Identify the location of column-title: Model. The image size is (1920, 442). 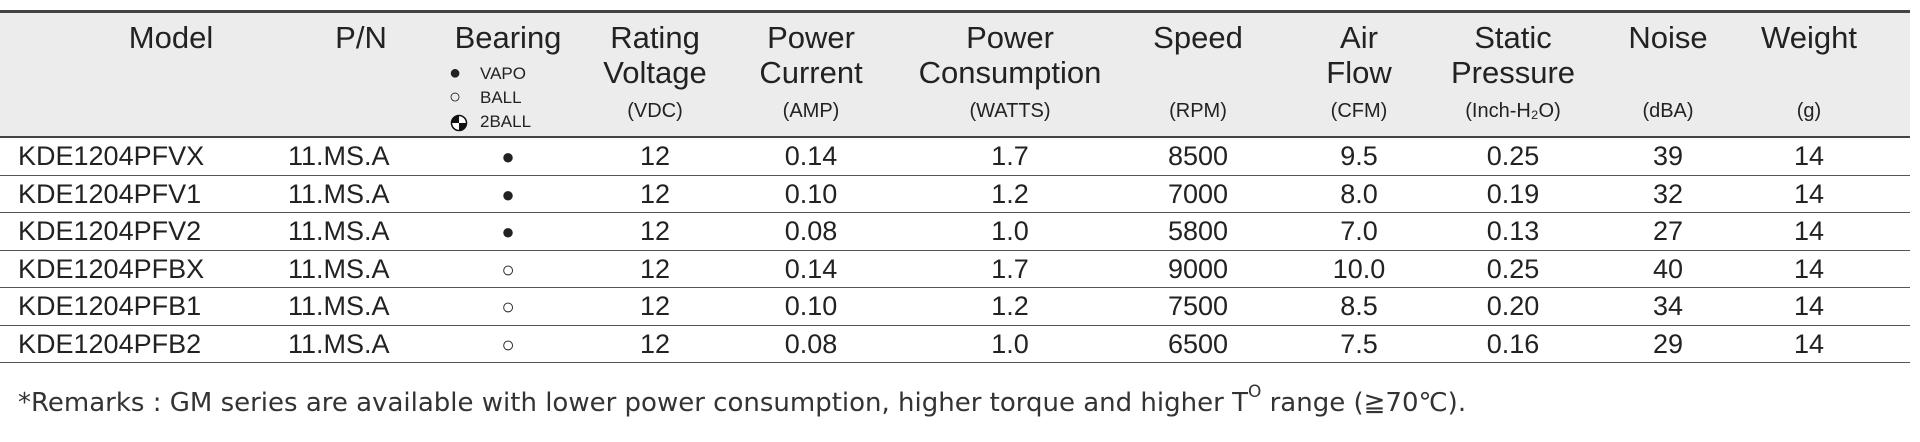
(171, 37).